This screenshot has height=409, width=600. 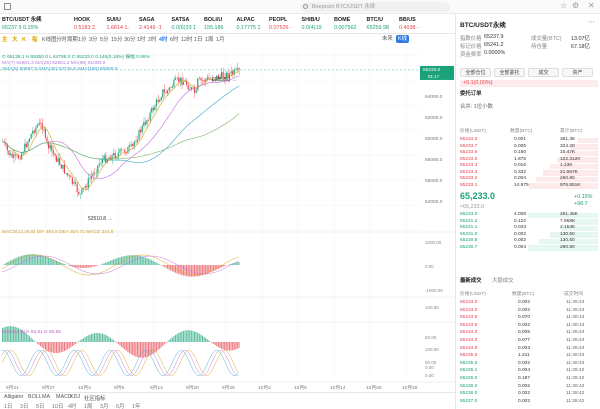 What do you see at coordinates (104, 40) in the screenshot?
I see `timeframe-tab: 5分` at bounding box center [104, 40].